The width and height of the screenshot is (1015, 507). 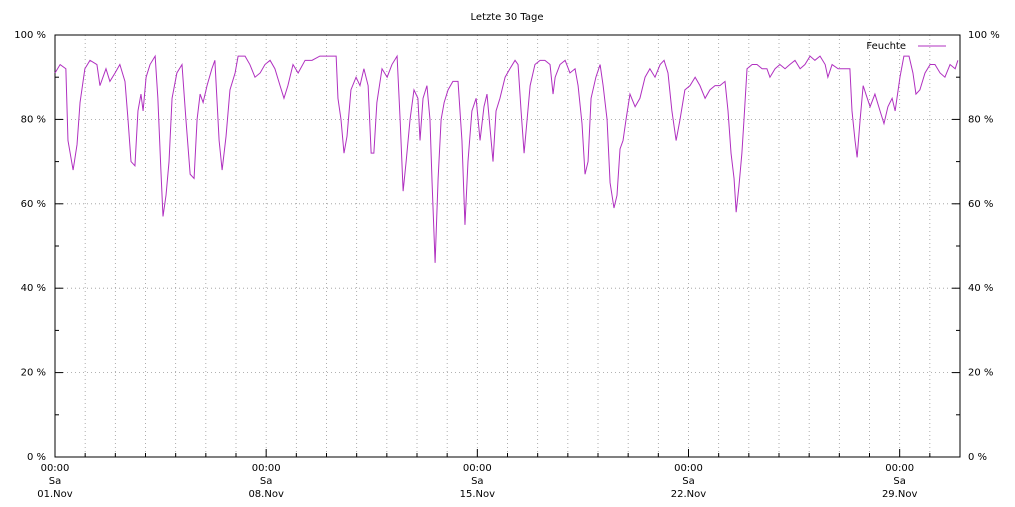 I want to click on y2-tick-label: 100 %, so click(x=984, y=35).